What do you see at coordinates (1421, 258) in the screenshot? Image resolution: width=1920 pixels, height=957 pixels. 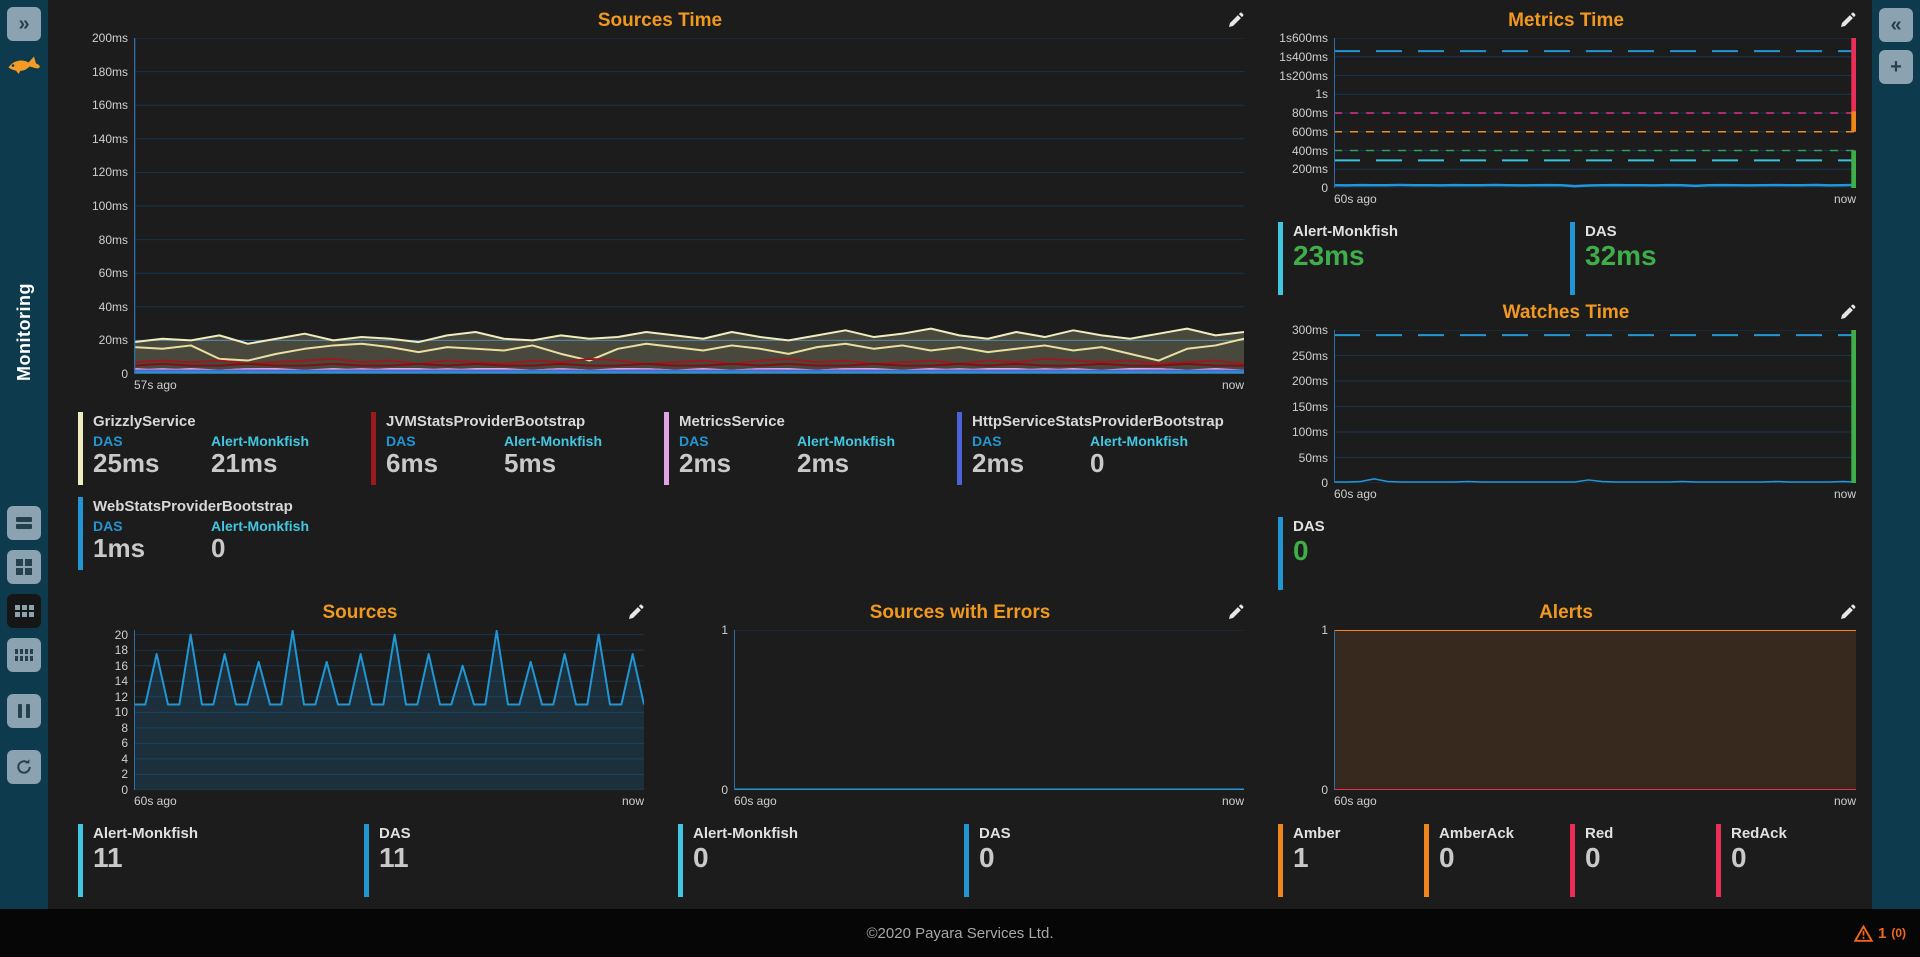 I see `legend-item: Alert-Monkfish 23ms` at bounding box center [1421, 258].